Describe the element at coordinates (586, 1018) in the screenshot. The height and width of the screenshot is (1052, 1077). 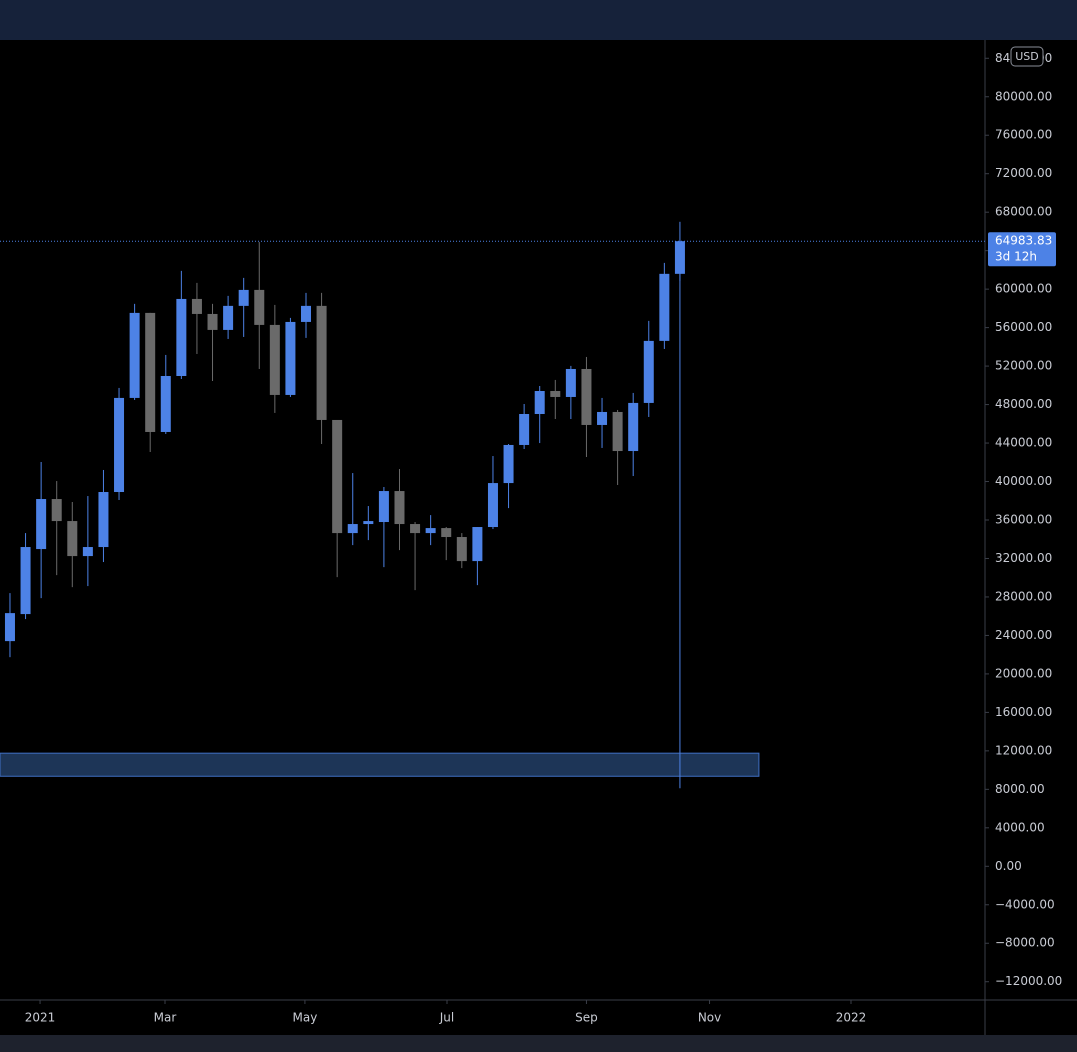
I see `x-tick-label: Sep` at that location.